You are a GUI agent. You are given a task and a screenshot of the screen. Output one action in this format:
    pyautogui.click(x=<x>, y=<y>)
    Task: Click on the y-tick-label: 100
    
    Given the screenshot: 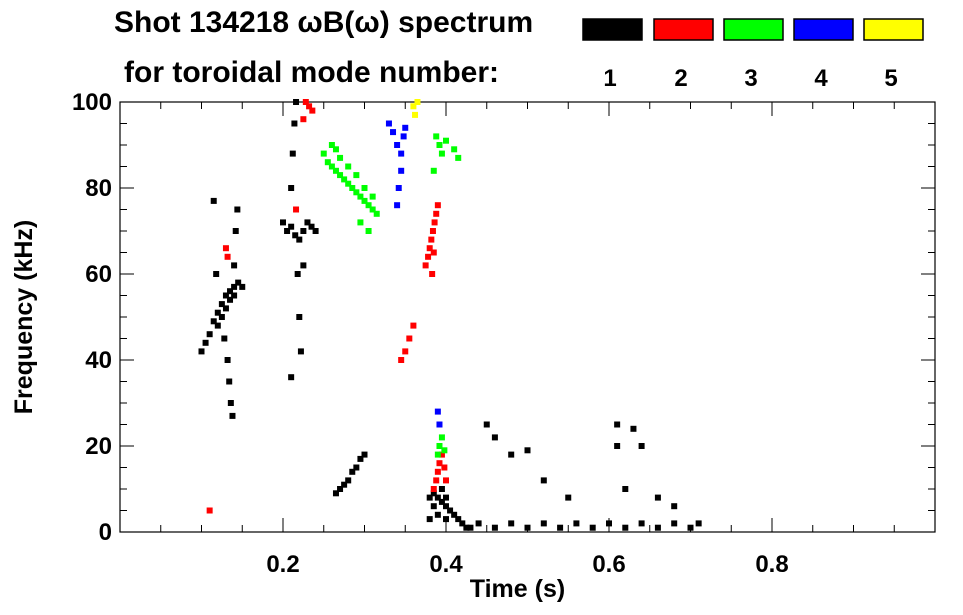 What is the action you would take?
    pyautogui.click(x=92, y=102)
    